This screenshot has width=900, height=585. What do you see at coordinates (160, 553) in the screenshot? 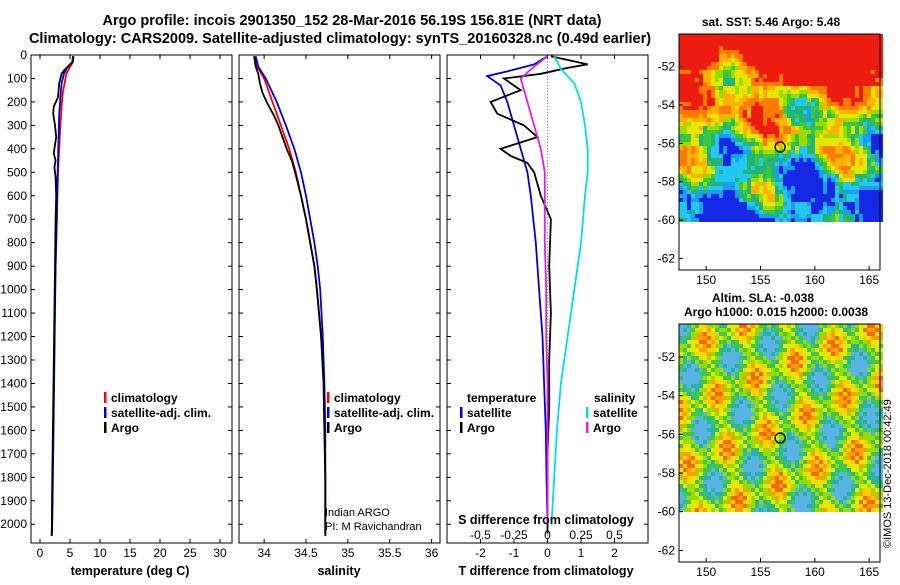
I see `x-tick-label: 20` at bounding box center [160, 553].